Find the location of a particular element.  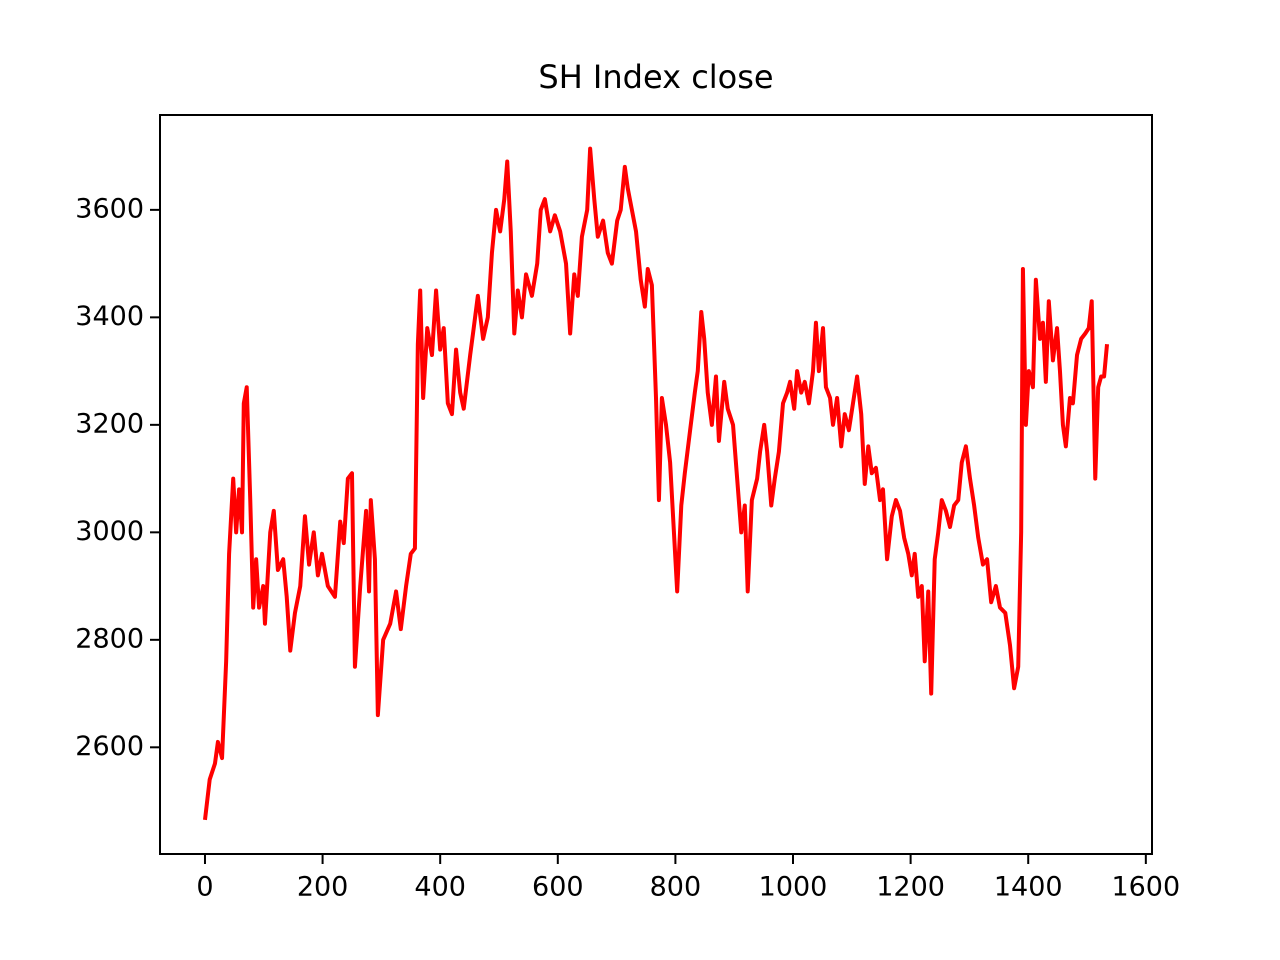

x-tick-label: 0 is located at coordinates (204, 887).